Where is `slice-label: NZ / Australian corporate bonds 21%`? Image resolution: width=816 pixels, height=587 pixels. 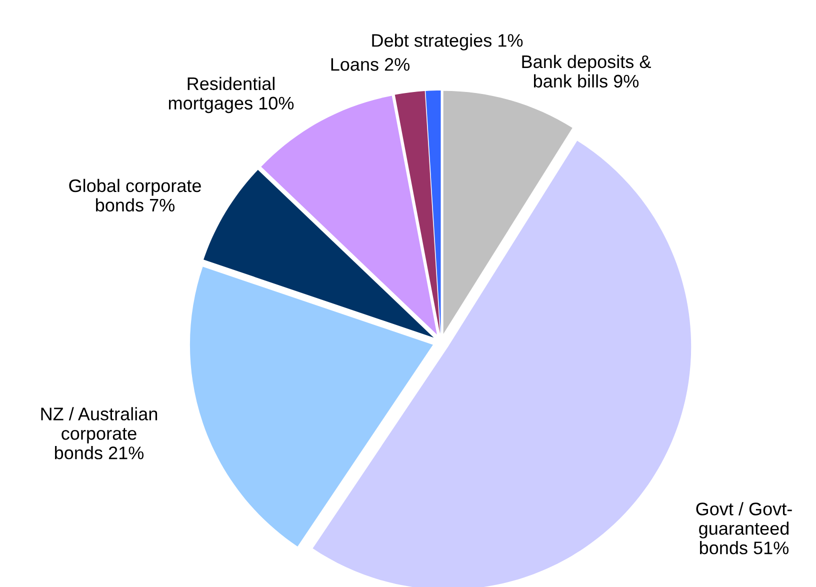
slice-label: NZ / Australian corporate bonds 21% is located at coordinates (99, 433).